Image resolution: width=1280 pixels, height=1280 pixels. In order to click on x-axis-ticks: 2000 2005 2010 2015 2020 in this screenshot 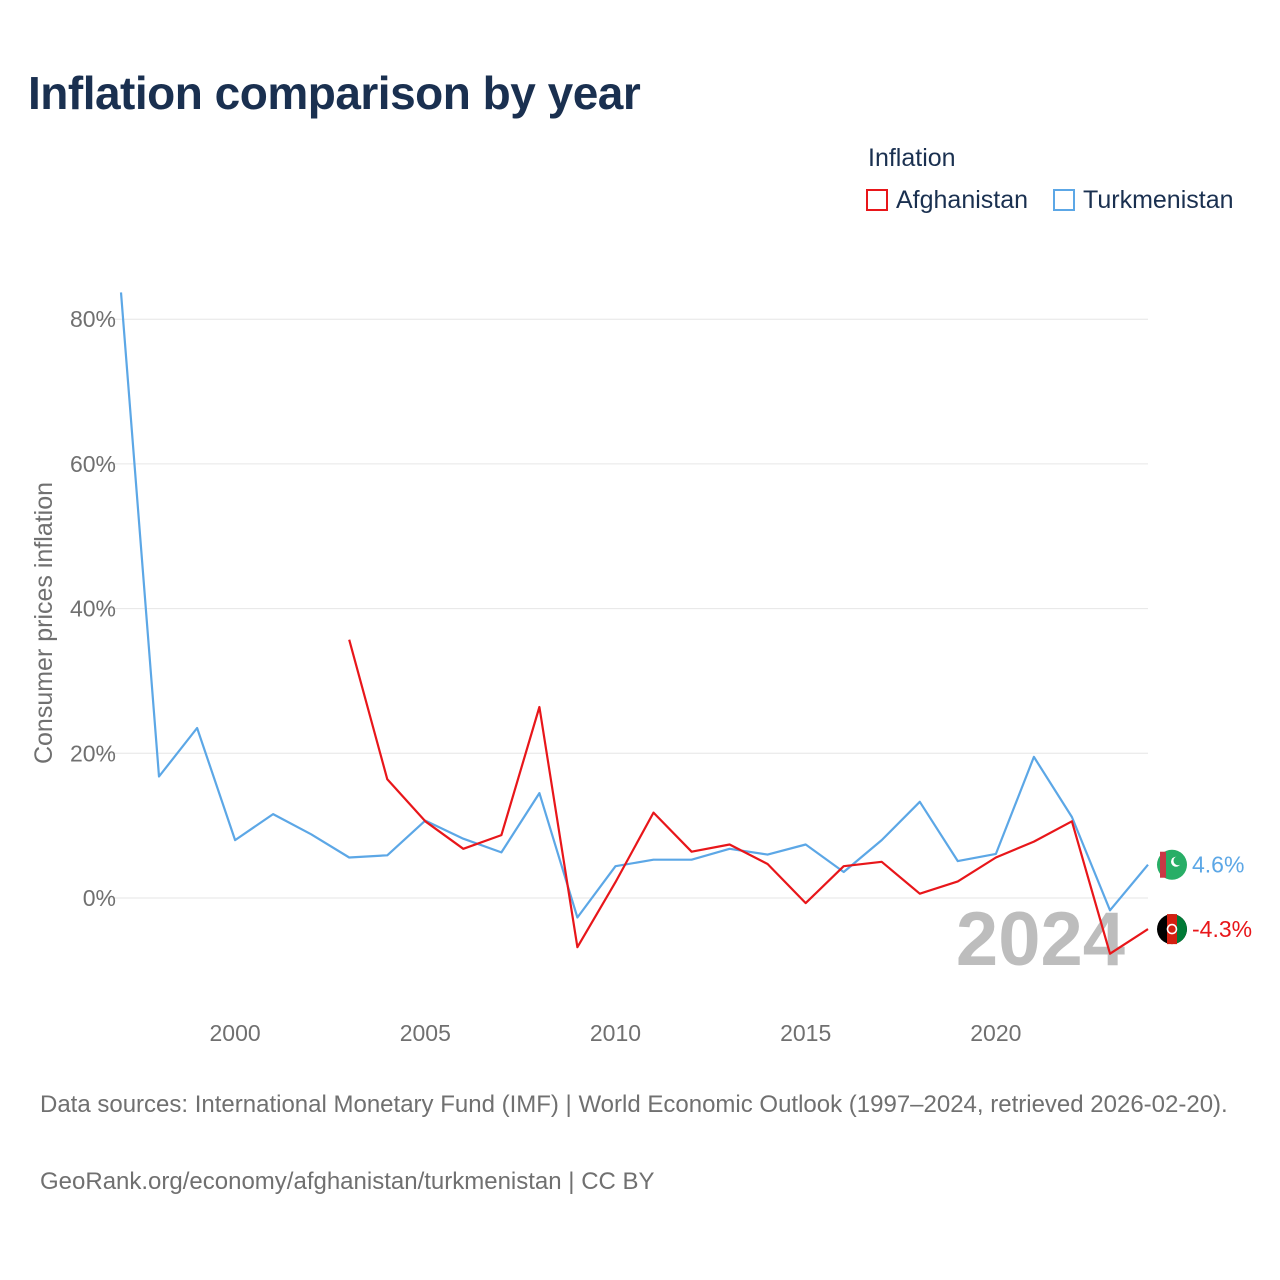, I will do `click(616, 1033)`.